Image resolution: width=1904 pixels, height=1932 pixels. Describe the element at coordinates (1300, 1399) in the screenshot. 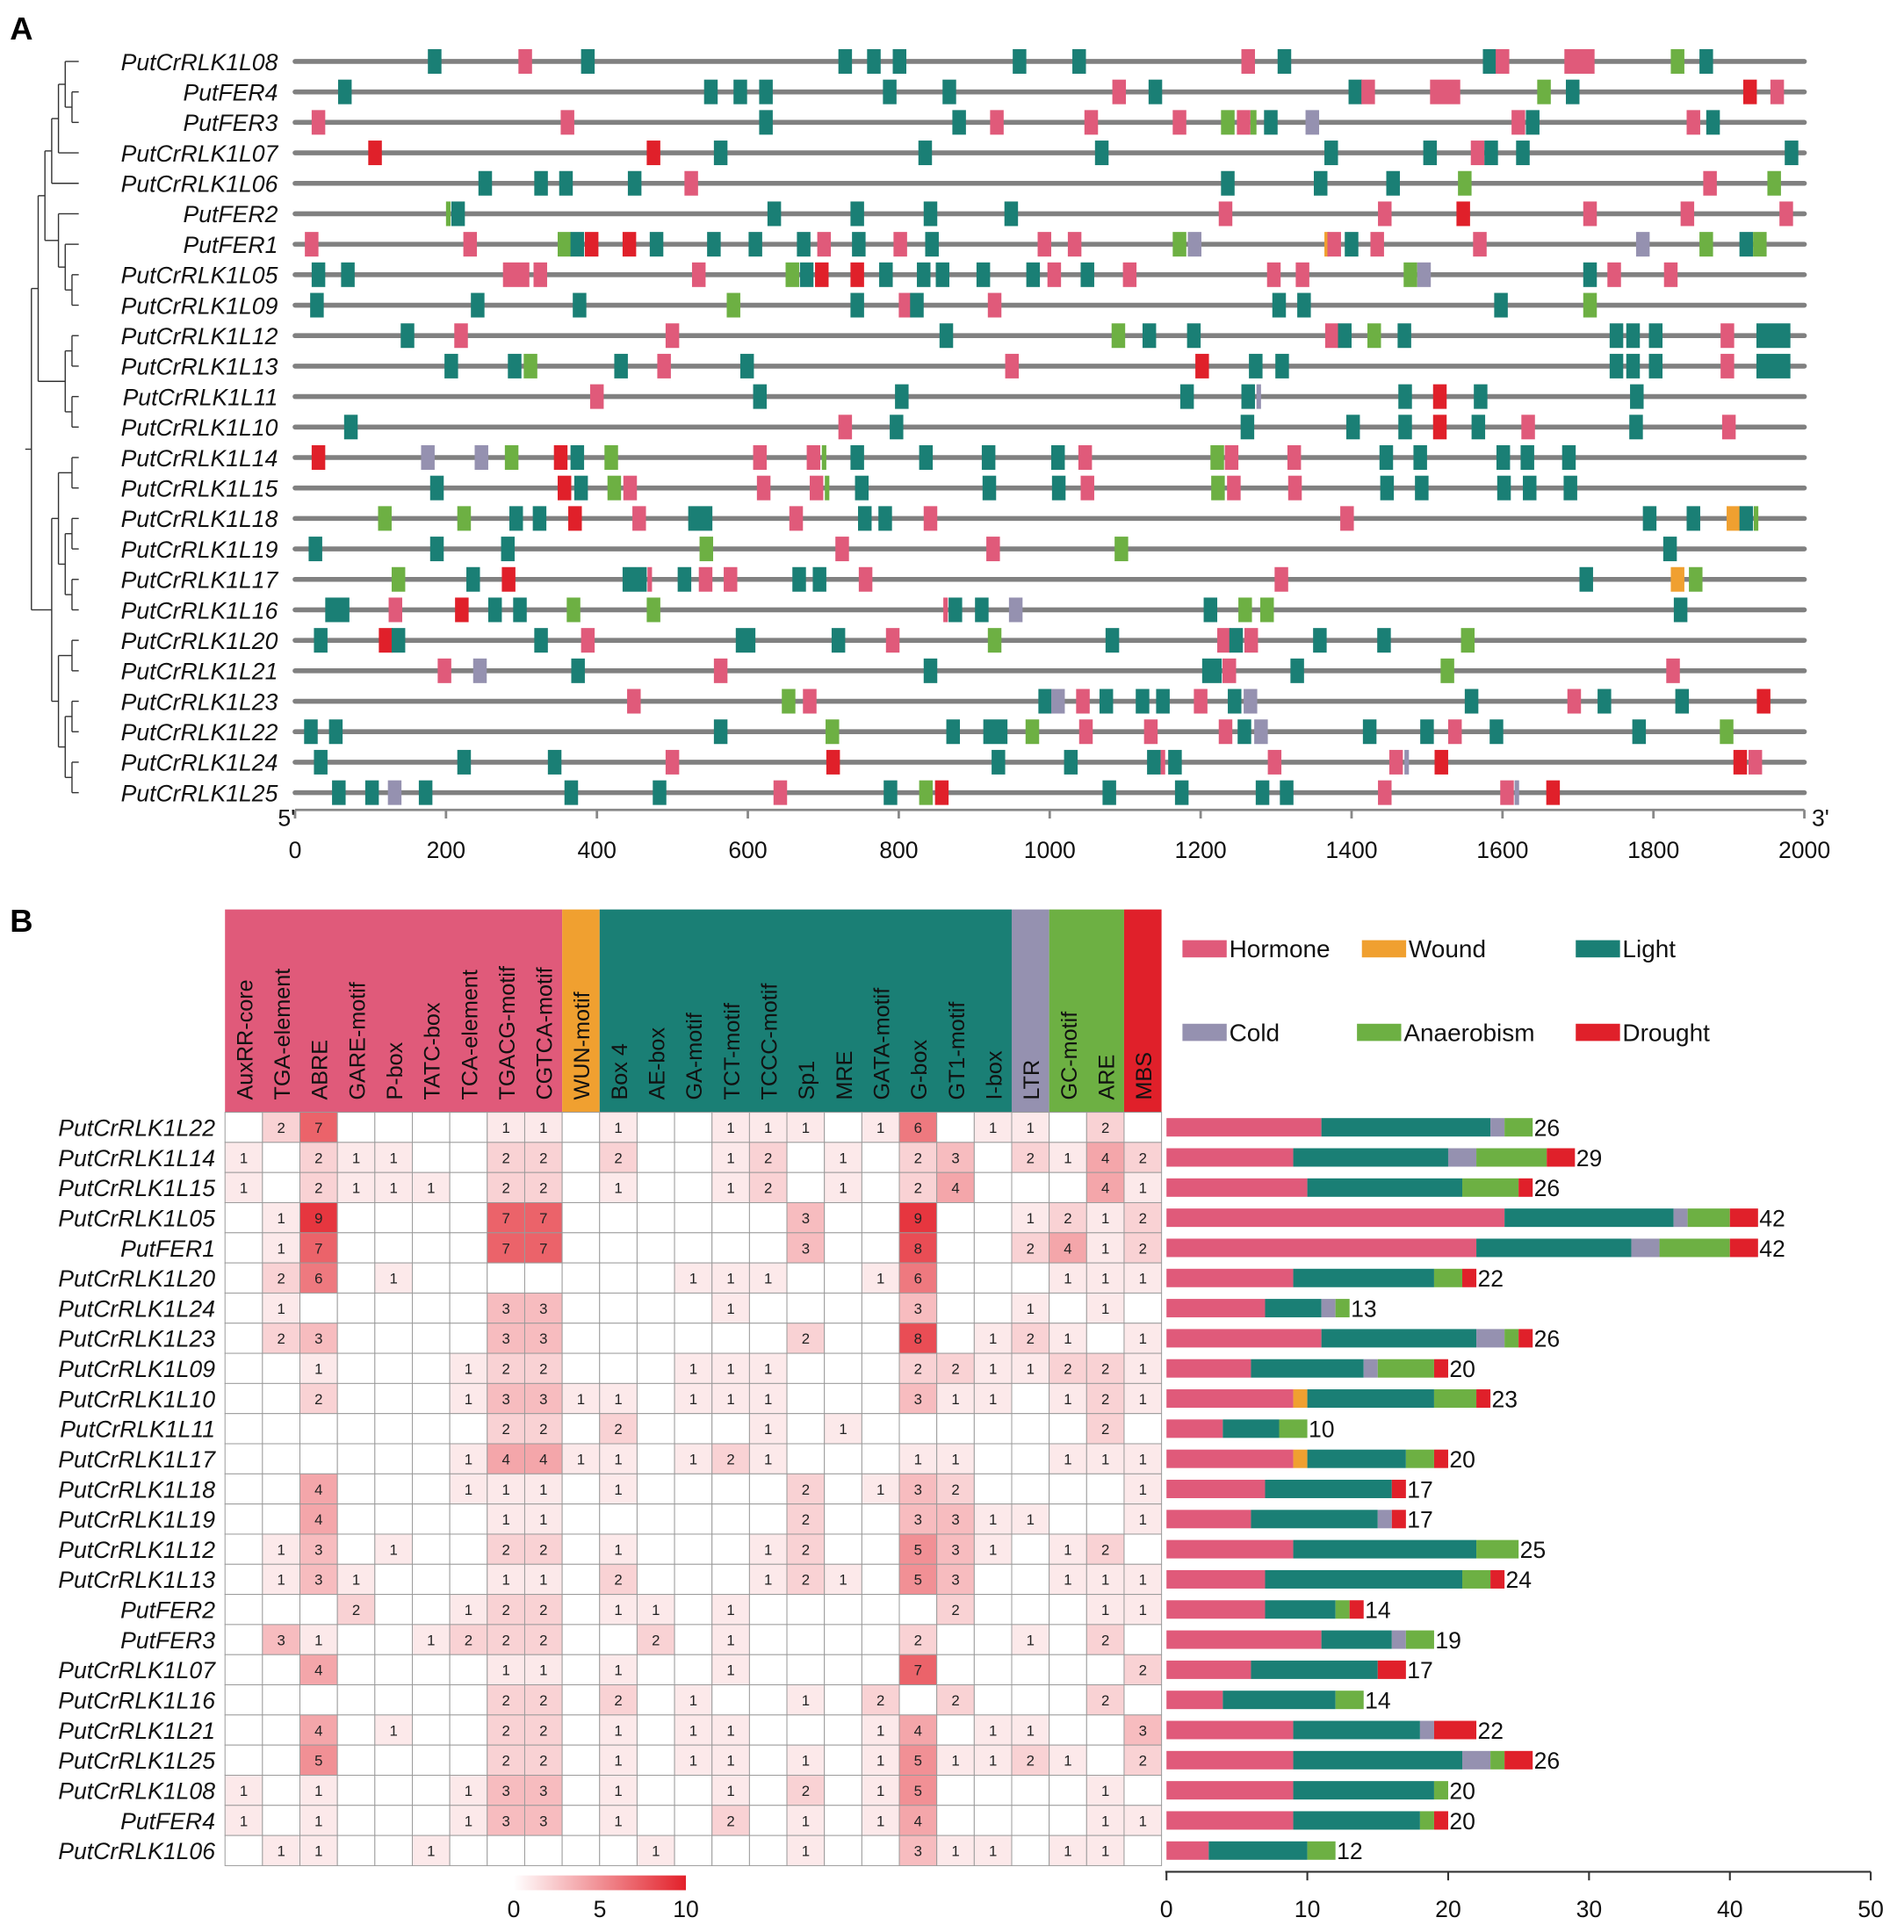

I see `bar-segment-wound` at that location.